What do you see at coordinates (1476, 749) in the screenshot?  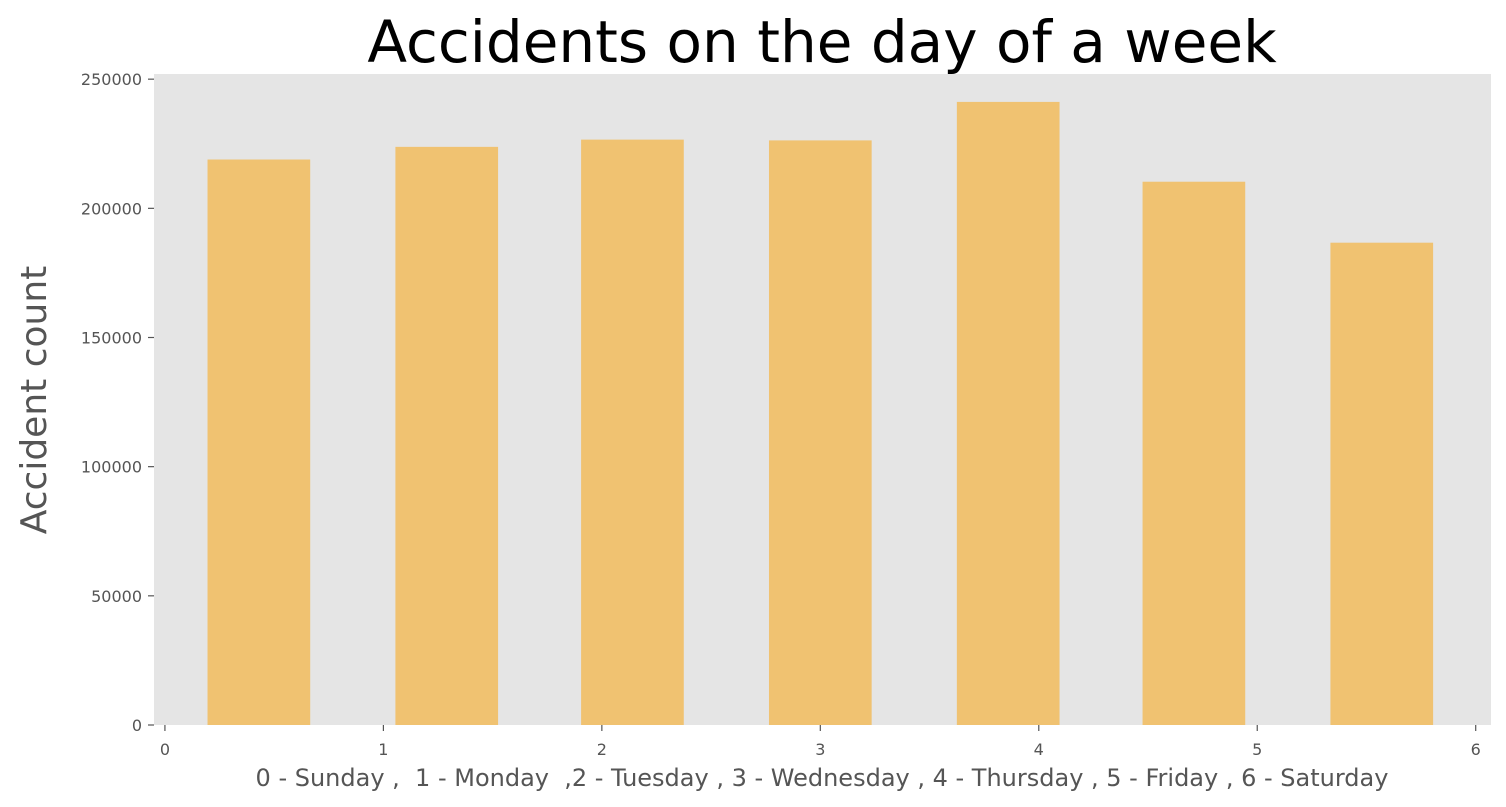 I see `x-tick-label: 6` at bounding box center [1476, 749].